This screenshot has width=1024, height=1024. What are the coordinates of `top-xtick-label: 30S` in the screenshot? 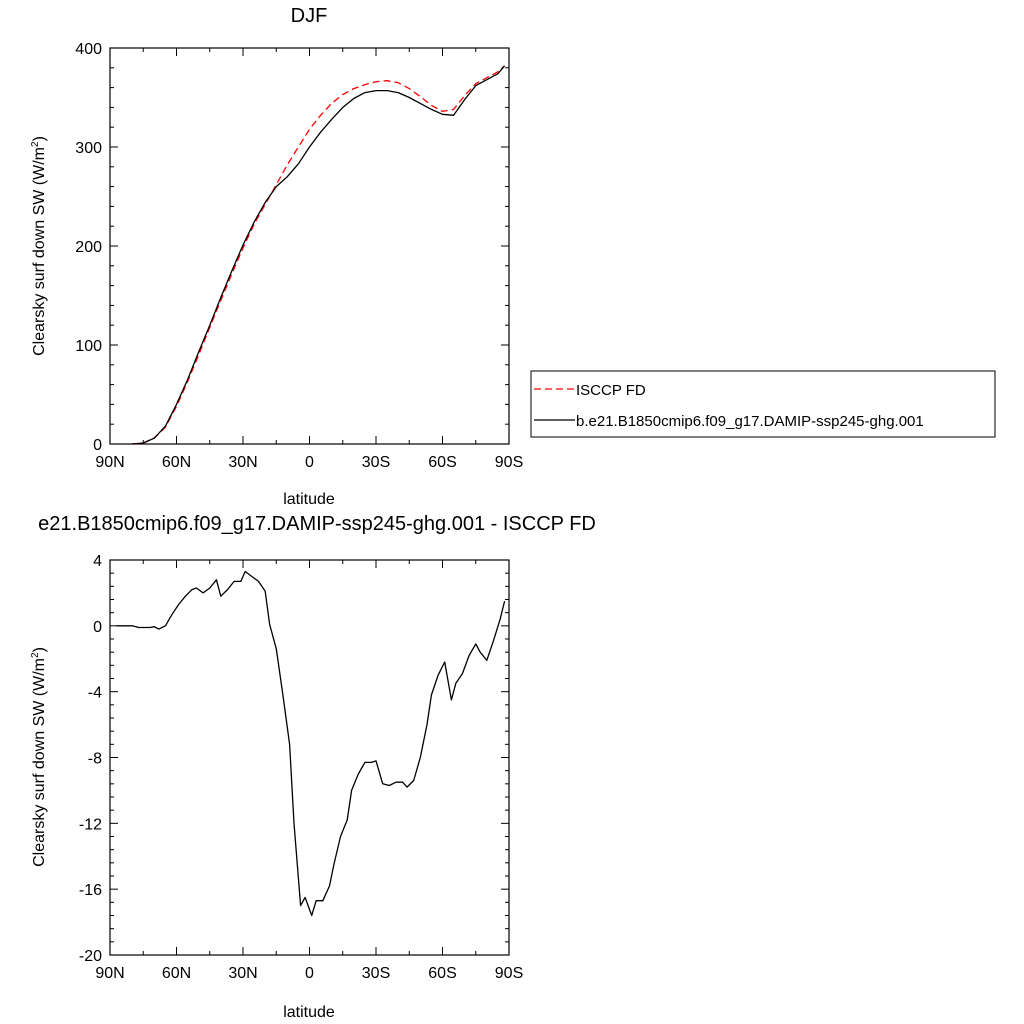 It's located at (376, 462).